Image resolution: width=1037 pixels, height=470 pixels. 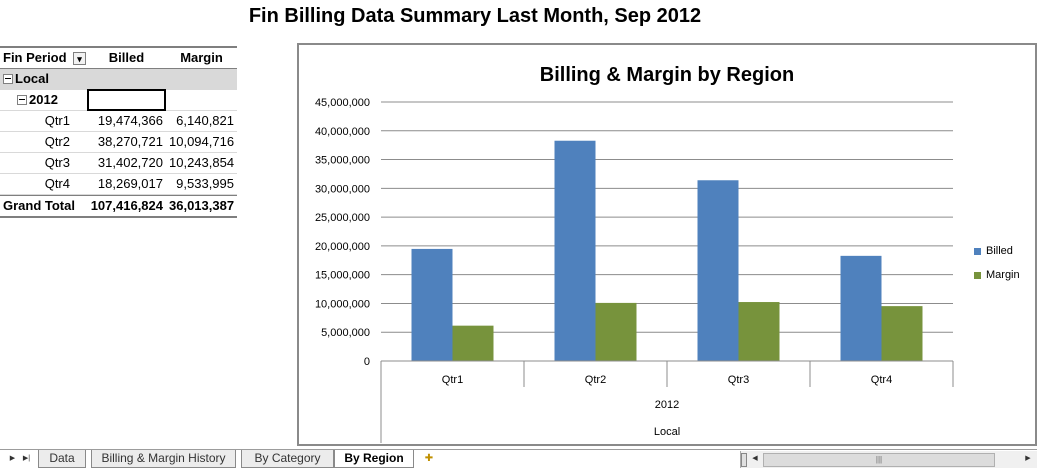 I want to click on legend-swatch-margin, so click(x=977, y=275).